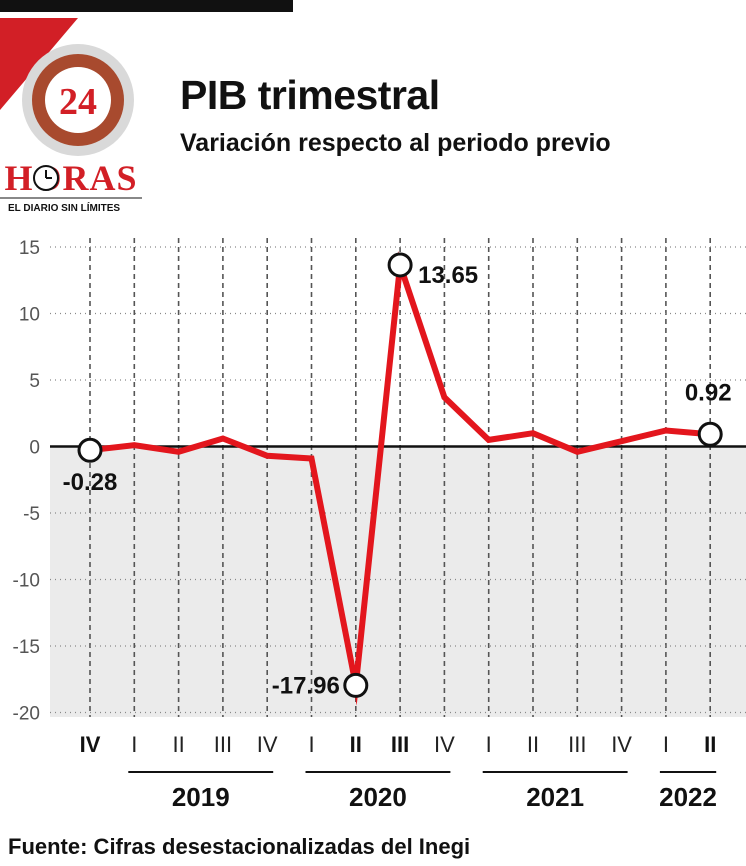 The image size is (746, 866). I want to click on year-label: 2021, so click(555, 797).